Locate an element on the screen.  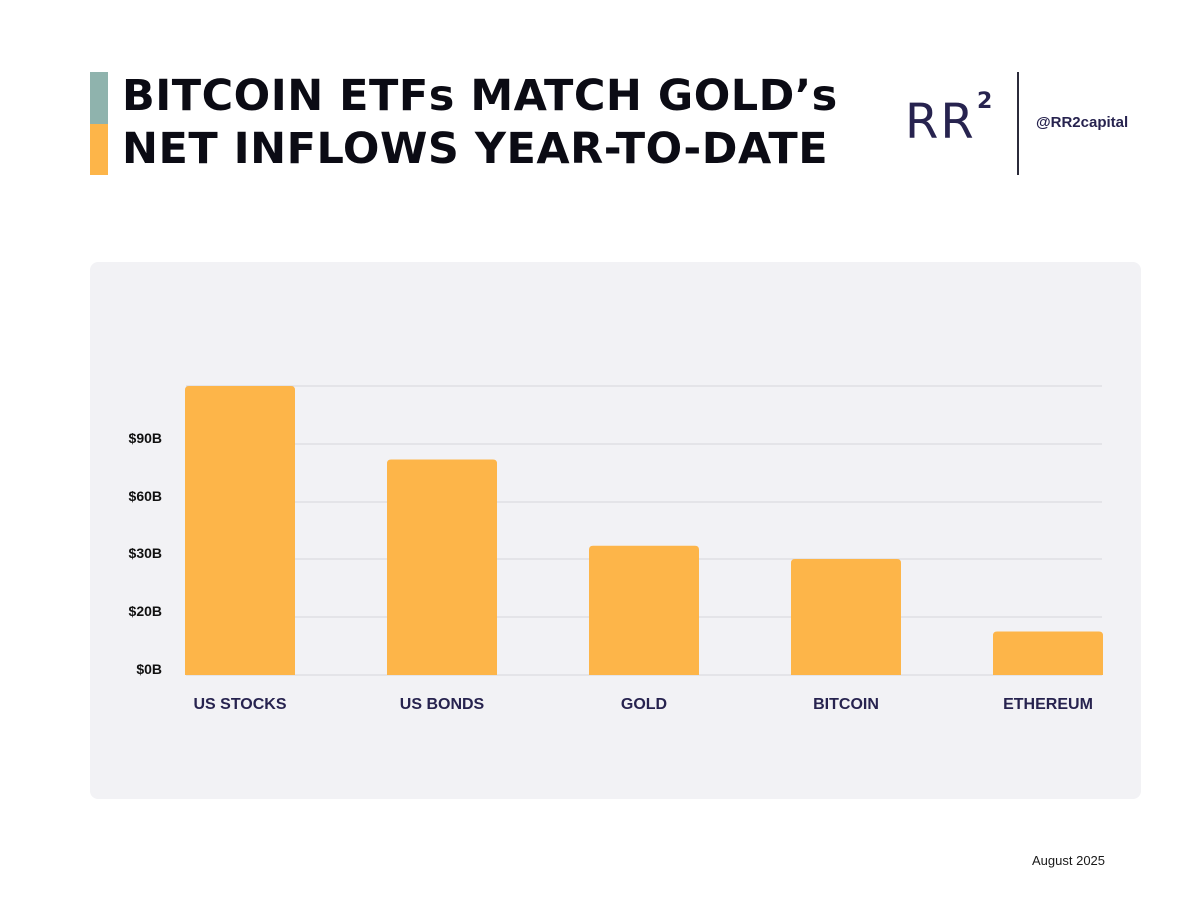
x-category-label: ETHEREUM is located at coordinates (1048, 704).